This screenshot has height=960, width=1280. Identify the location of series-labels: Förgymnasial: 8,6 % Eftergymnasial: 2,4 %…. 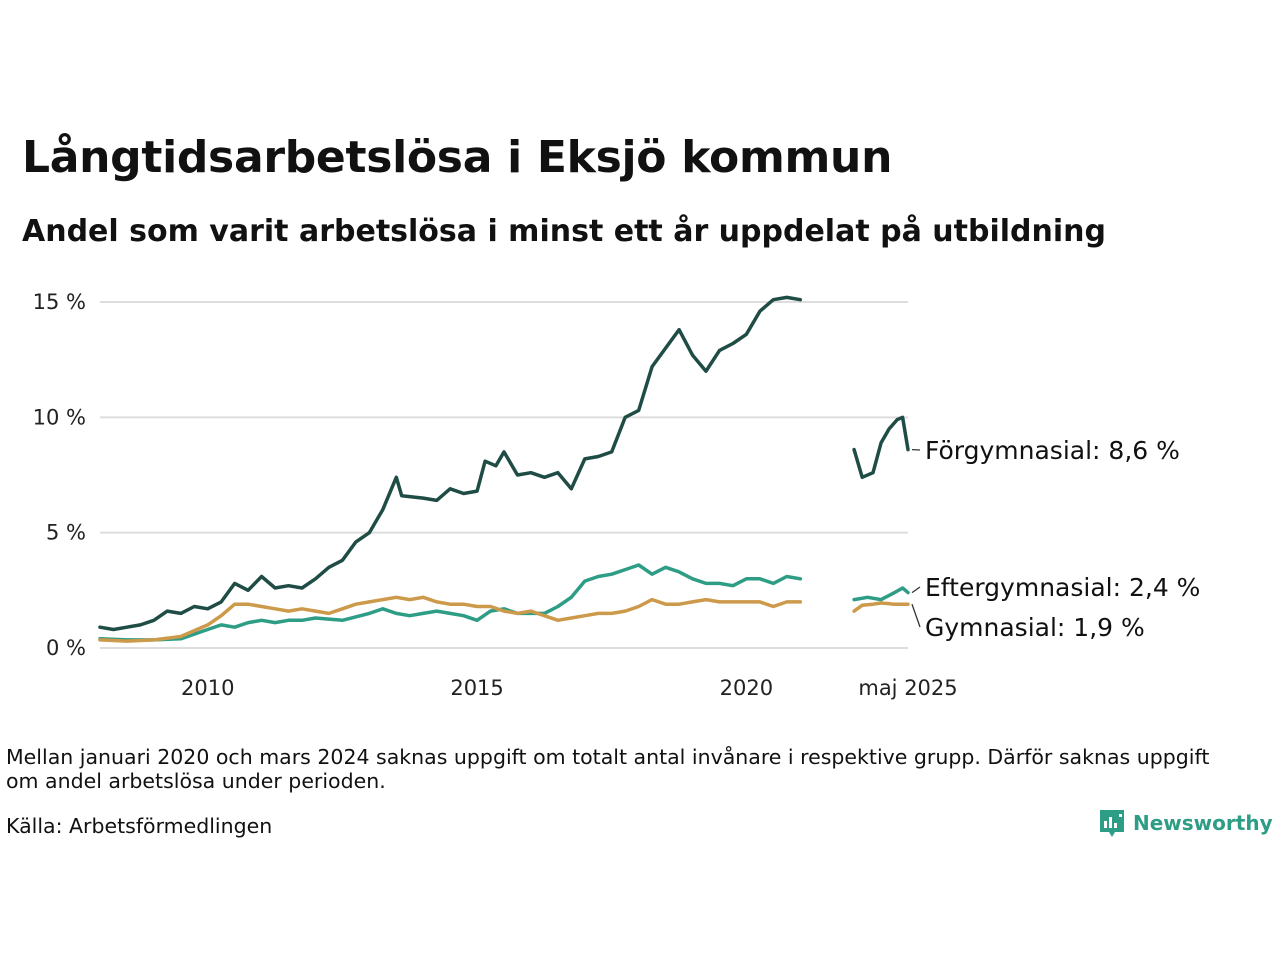
(1055, 539).